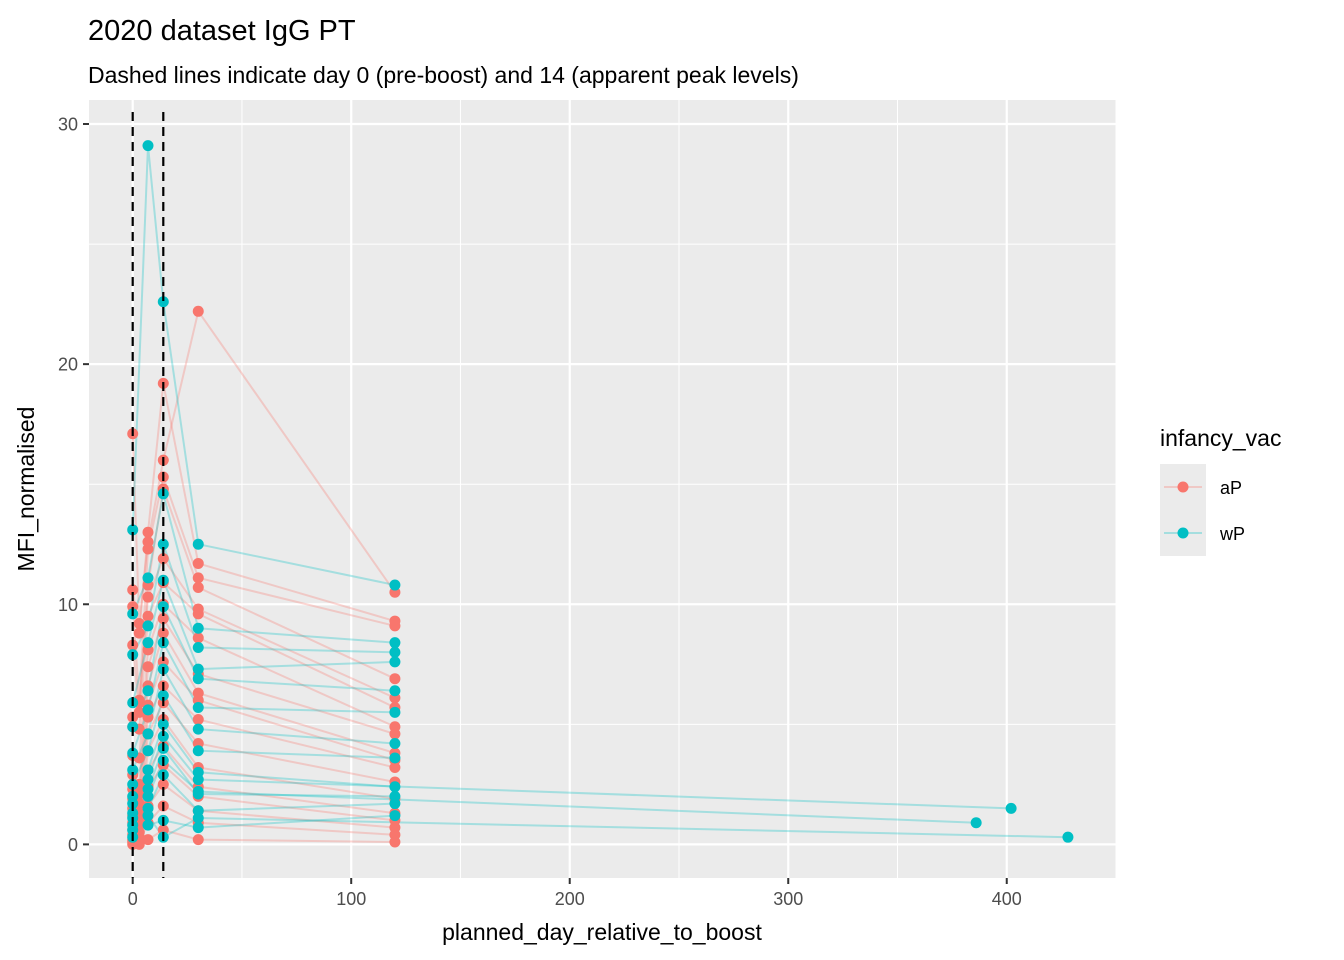  Describe the element at coordinates (1183, 533) in the screenshot. I see `legend-point-wp` at that location.